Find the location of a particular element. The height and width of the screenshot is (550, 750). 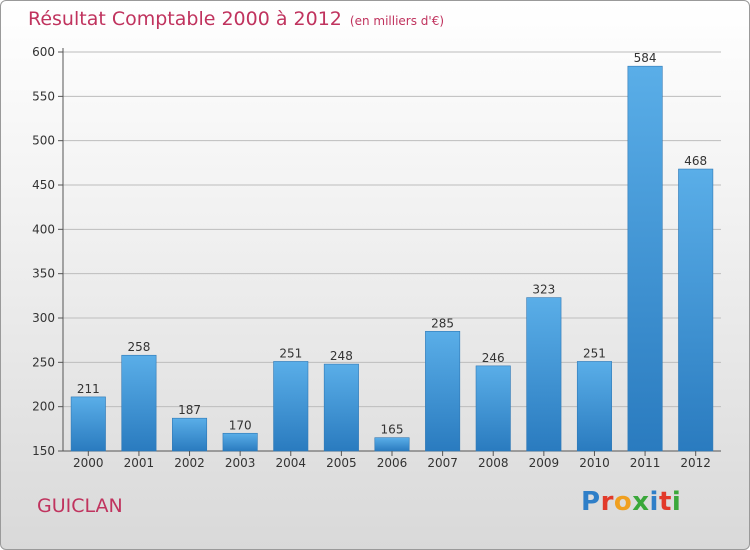

x-tick-label: 2000 is located at coordinates (88, 463).